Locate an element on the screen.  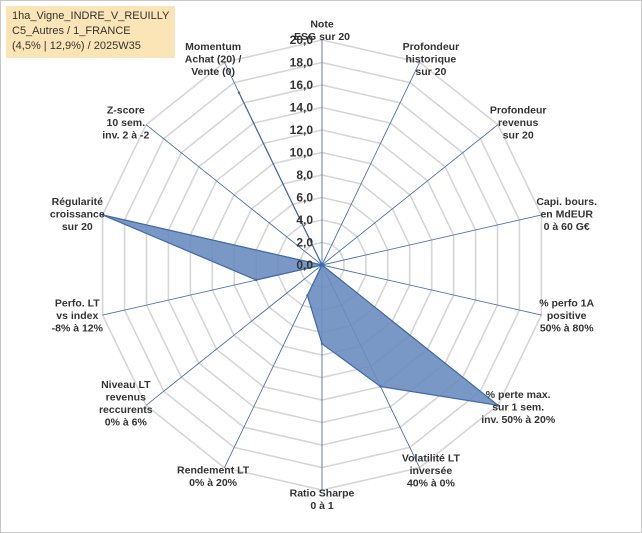
axis-label: inversée is located at coordinates (431, 471).